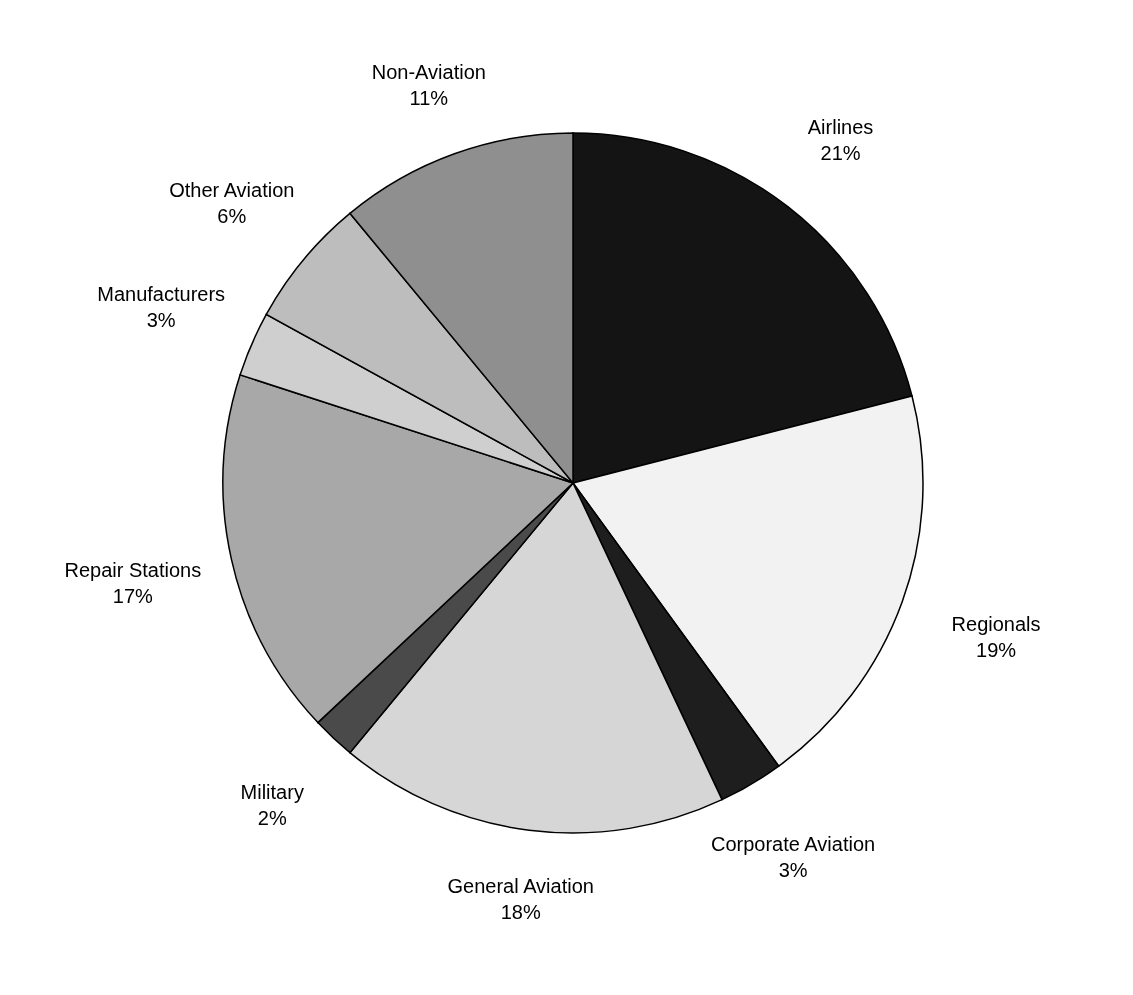 The image size is (1133, 995). I want to click on data-label: 2%, so click(272, 818).